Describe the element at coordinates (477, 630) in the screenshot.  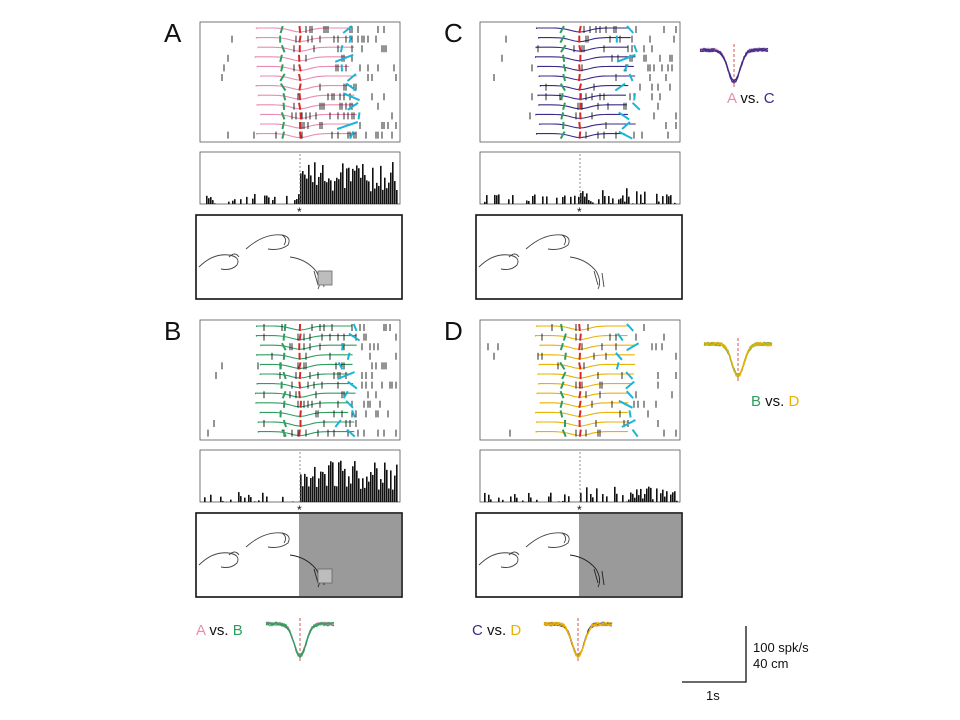
I see `comparison-left: C` at that location.